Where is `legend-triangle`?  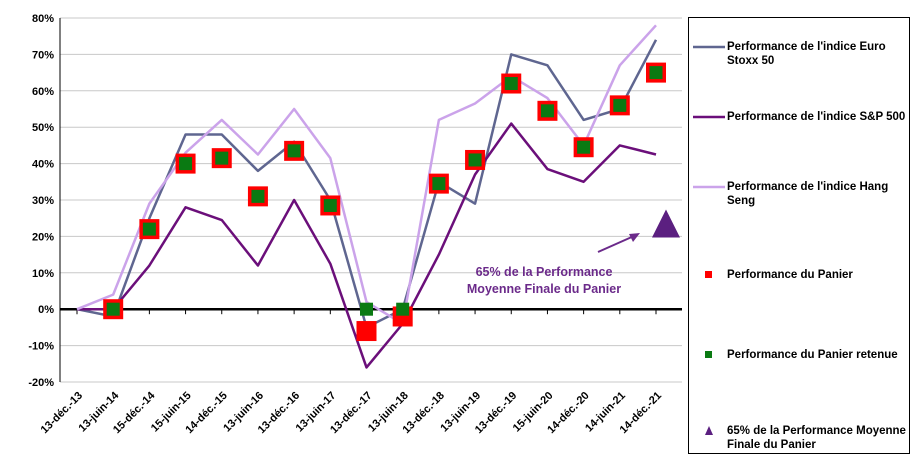
legend-triangle is located at coordinates (709, 430).